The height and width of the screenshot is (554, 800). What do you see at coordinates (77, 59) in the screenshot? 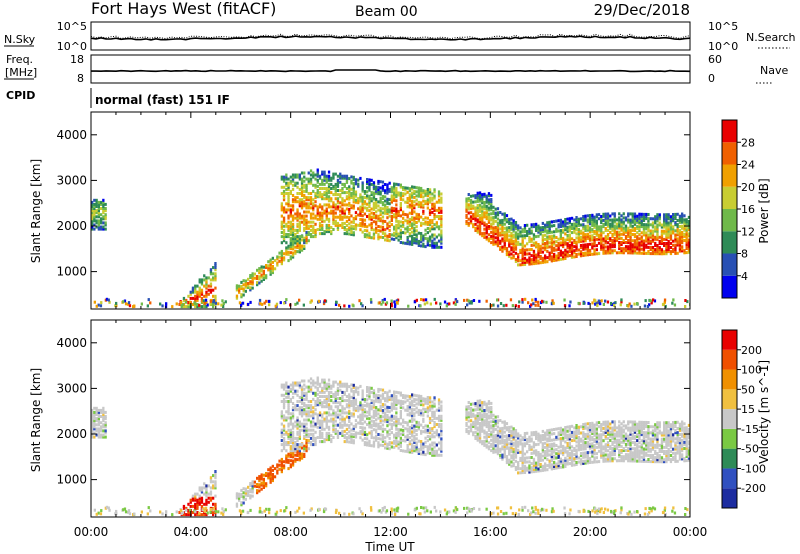
I see `freq-tick-top: 18` at bounding box center [77, 59].